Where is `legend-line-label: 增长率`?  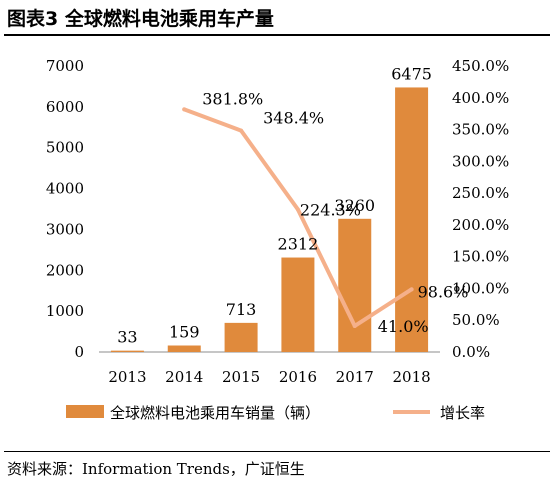
legend-line-label: 增长率 is located at coordinates (462, 413).